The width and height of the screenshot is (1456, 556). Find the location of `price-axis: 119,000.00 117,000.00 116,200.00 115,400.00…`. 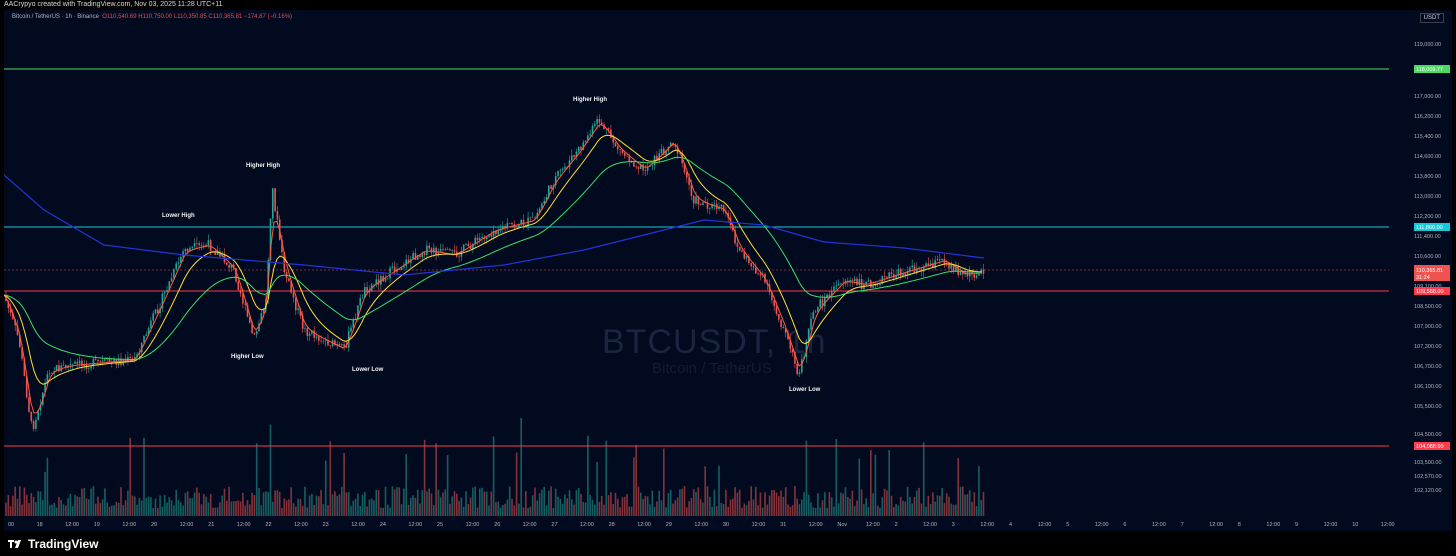

price-axis: 119,000.00 117,000.00 116,200.00 115,400.00… is located at coordinates (1421, 270).